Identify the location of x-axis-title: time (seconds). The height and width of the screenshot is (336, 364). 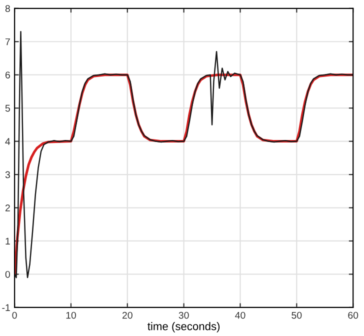
(184, 327).